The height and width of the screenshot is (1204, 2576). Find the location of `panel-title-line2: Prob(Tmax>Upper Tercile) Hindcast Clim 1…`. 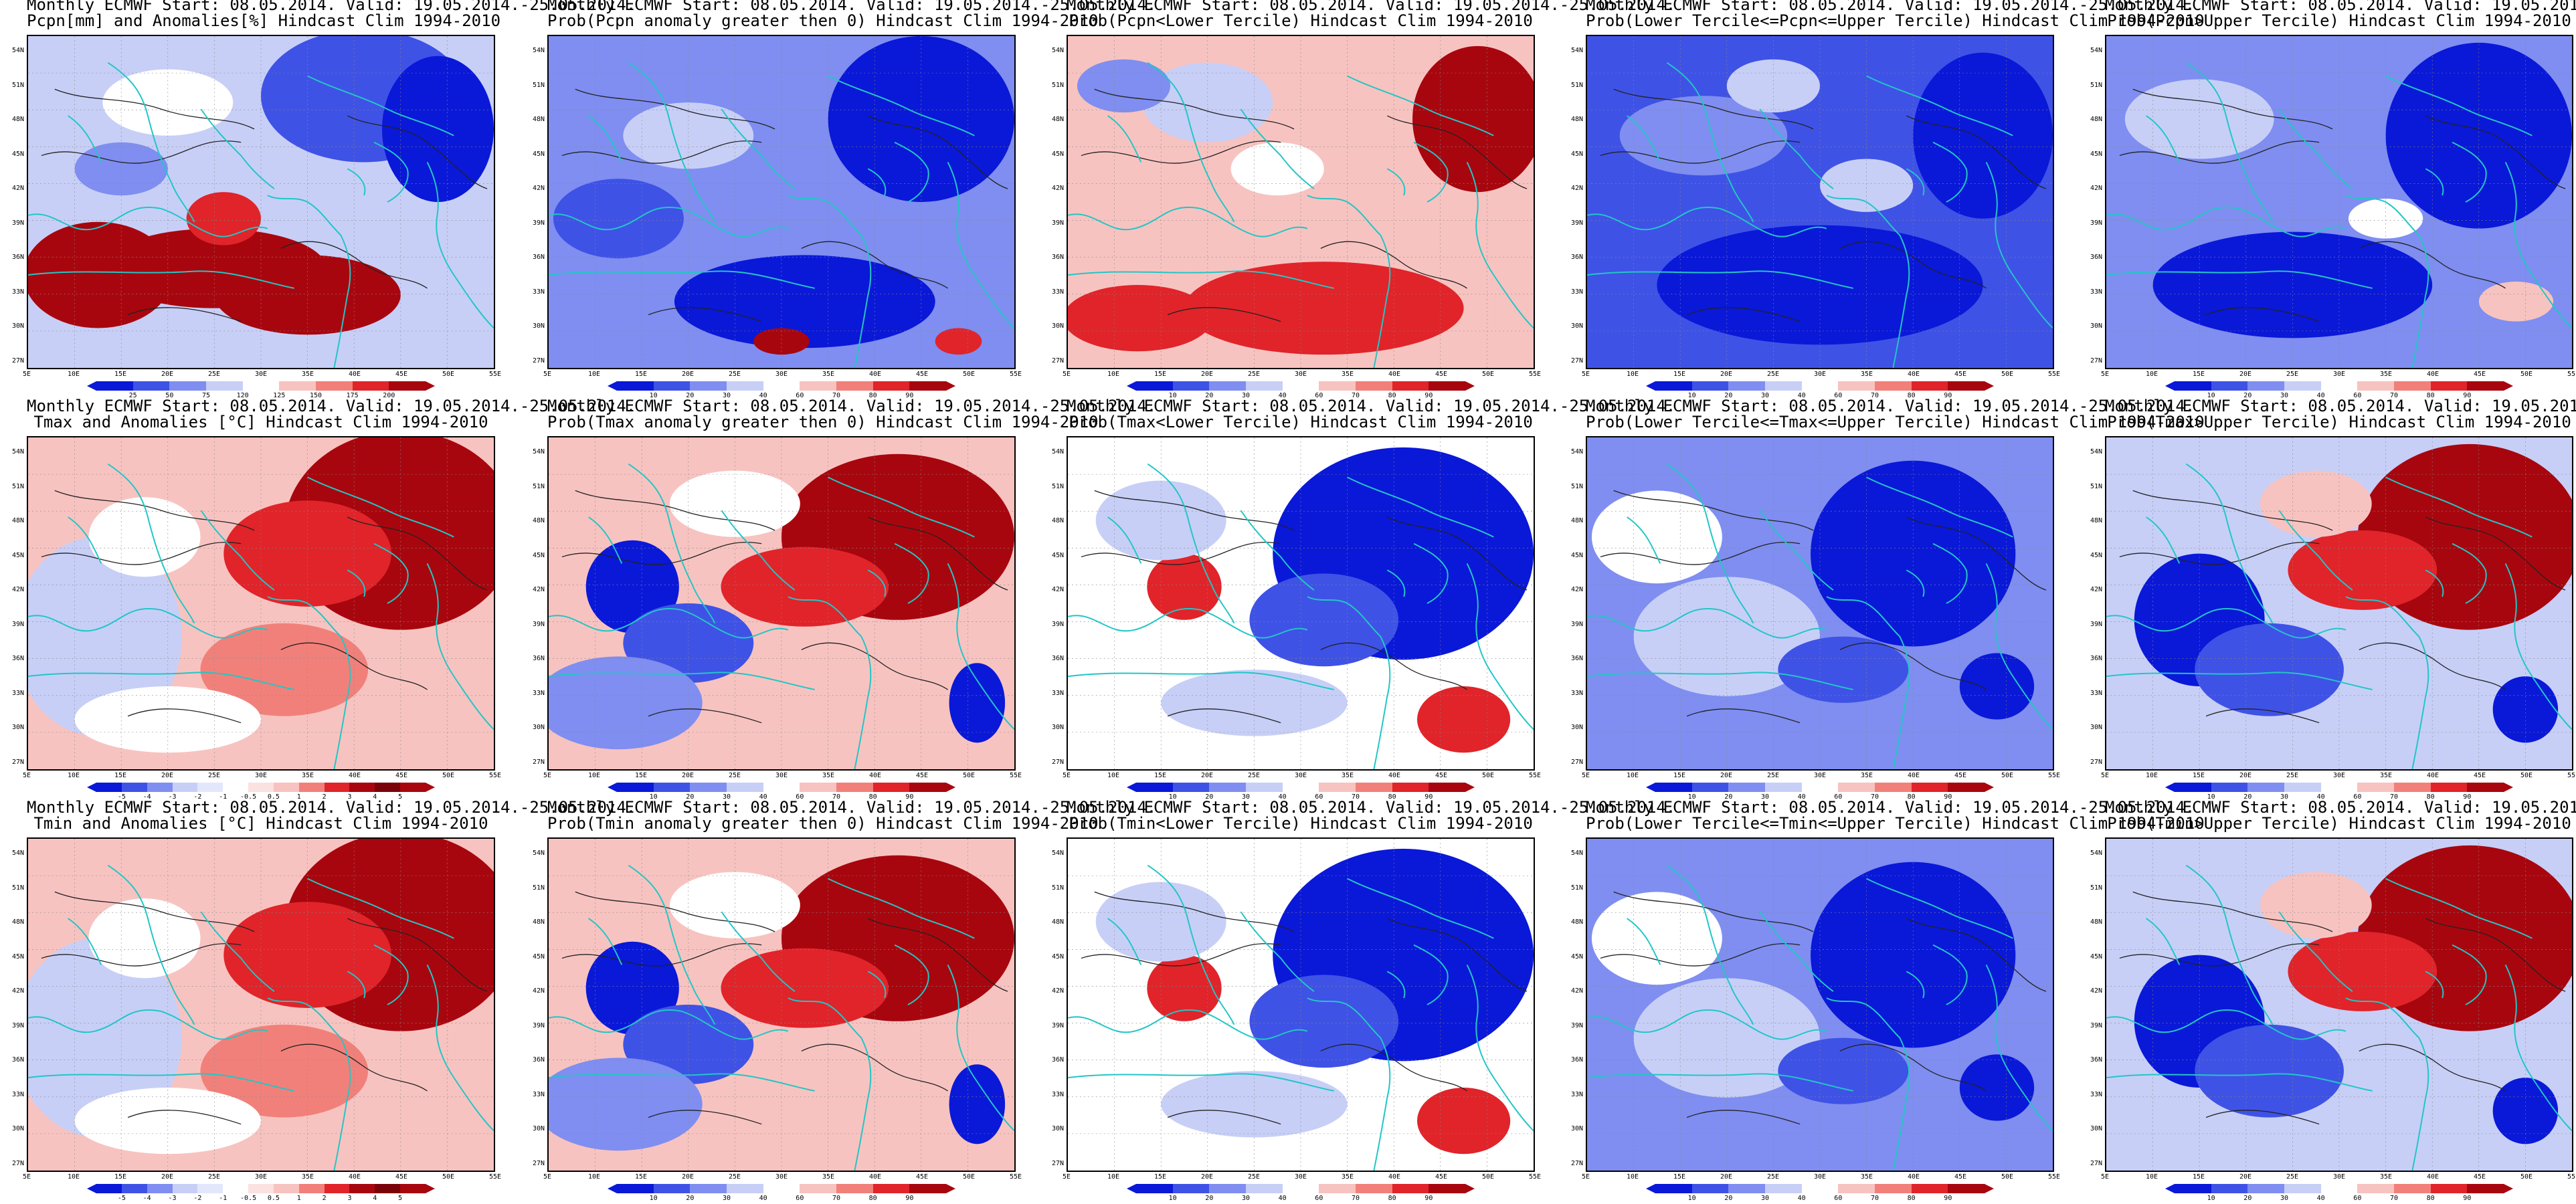

panel-title-line2: Prob(Tmax>Upper Tercile) Hindcast Clim 1… is located at coordinates (2339, 422).